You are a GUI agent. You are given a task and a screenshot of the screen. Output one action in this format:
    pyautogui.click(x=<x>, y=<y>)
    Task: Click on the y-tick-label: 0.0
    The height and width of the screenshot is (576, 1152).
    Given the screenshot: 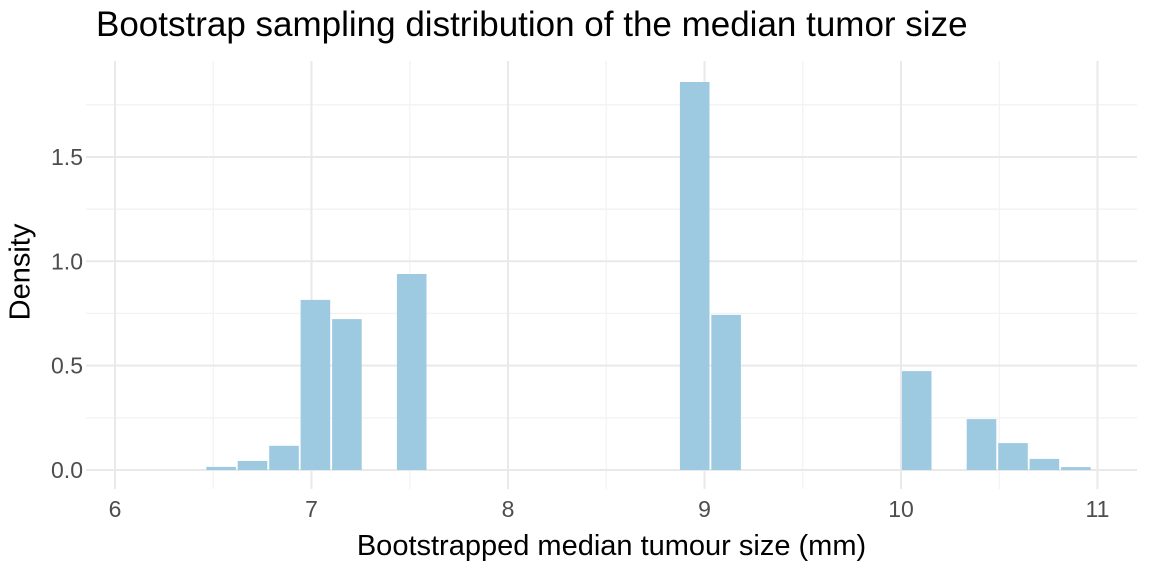 What is the action you would take?
    pyautogui.click(x=67, y=470)
    